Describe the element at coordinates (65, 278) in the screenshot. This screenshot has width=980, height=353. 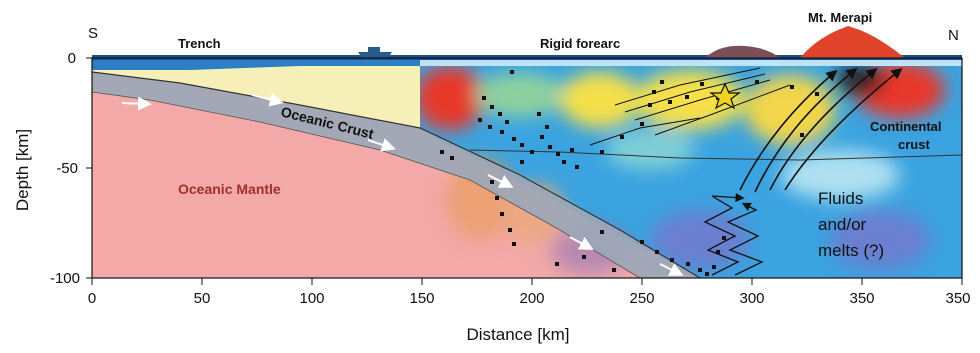
I see `y-tick-100: -100` at that location.